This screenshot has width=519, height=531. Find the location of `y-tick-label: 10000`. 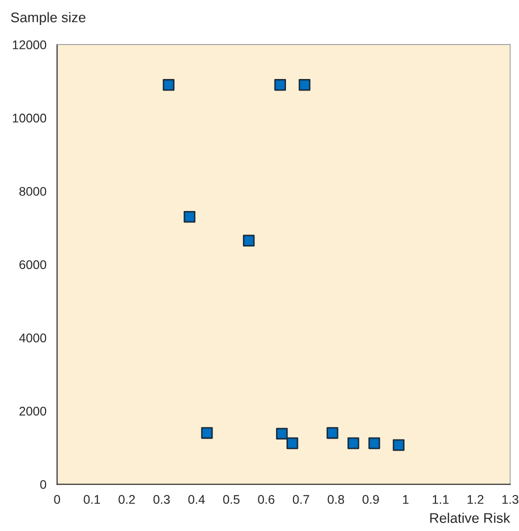

y-tick-label: 10000 is located at coordinates (29, 118).